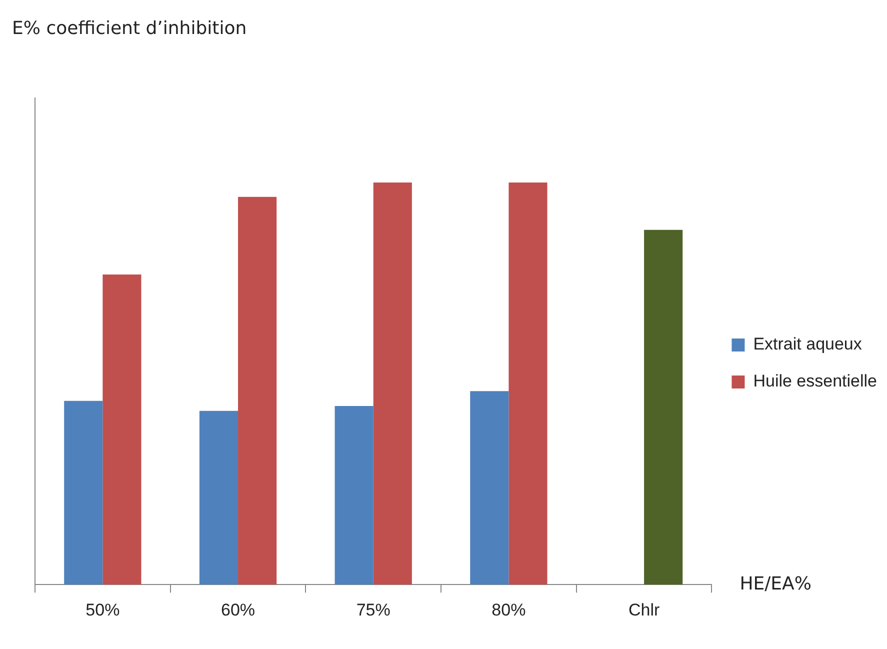 The width and height of the screenshot is (887, 649). What do you see at coordinates (815, 381) in the screenshot?
I see `legend-label: Huile essentielle` at bounding box center [815, 381].